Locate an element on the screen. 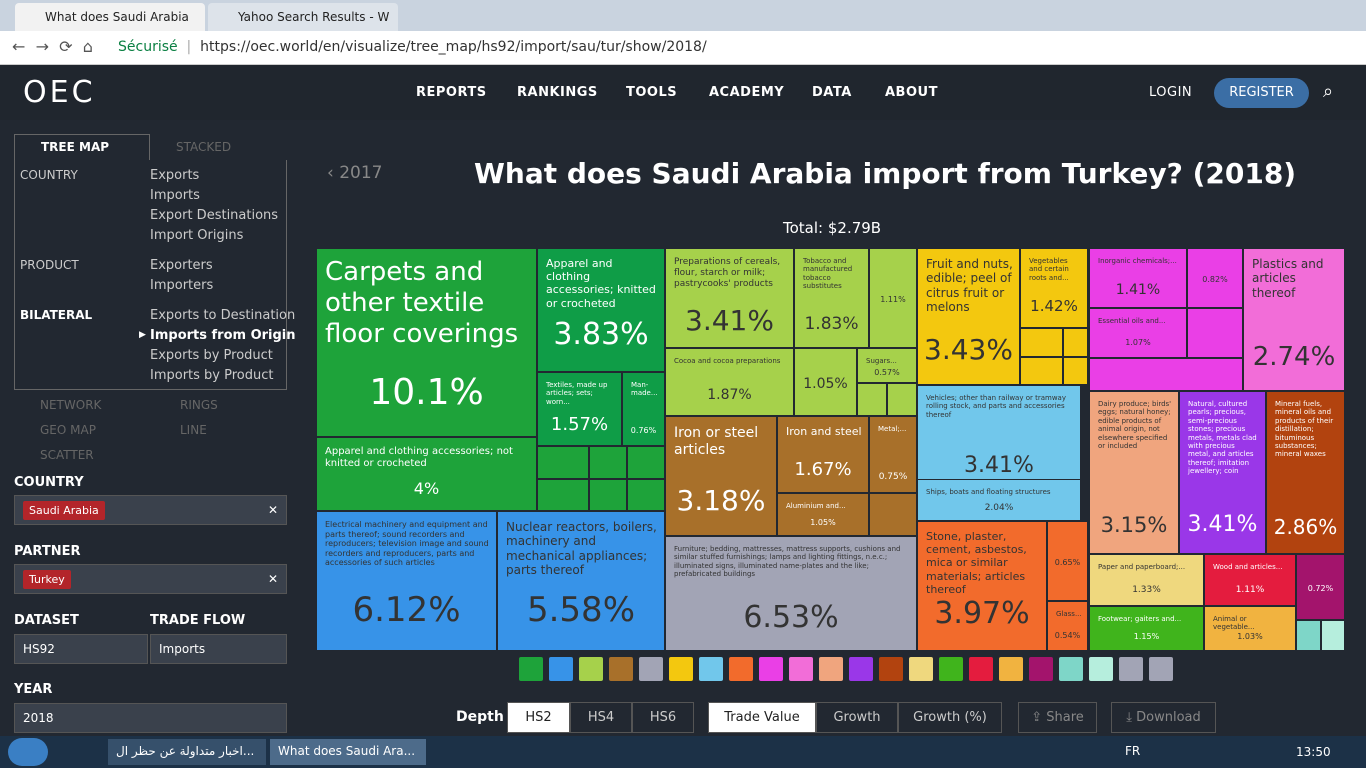 This screenshot has height=768, width=1366. toggle-button: HS4 is located at coordinates (601, 717).